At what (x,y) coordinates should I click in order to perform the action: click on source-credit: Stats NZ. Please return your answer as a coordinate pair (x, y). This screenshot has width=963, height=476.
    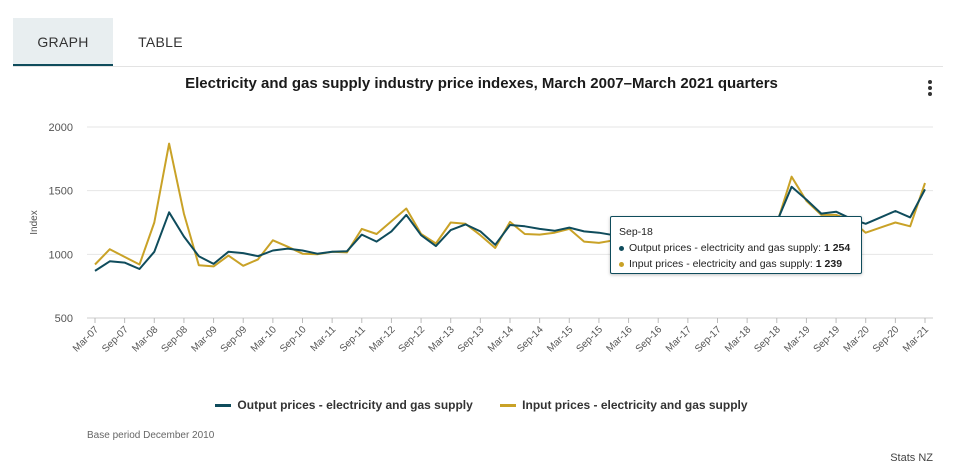
    Looking at the image, I should click on (911, 458).